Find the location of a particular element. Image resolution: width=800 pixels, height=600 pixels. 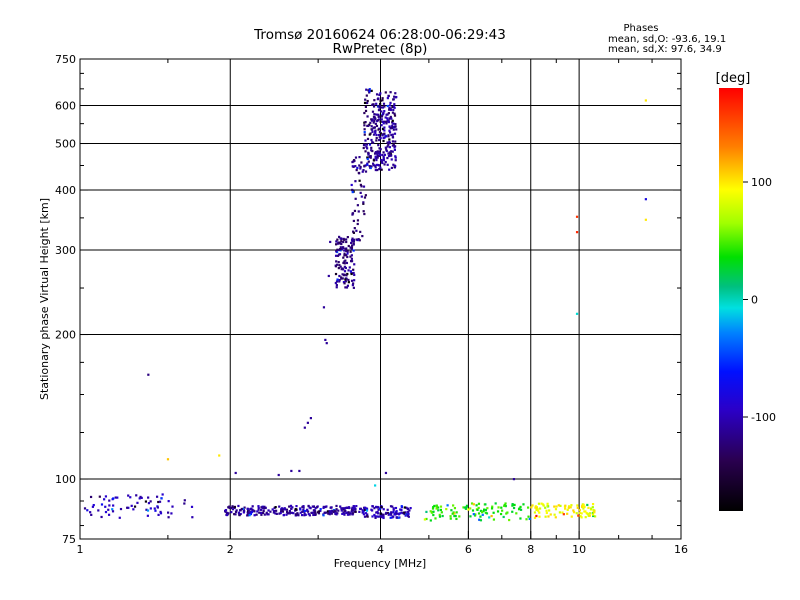

x-tick-label: 1 is located at coordinates (80, 549).